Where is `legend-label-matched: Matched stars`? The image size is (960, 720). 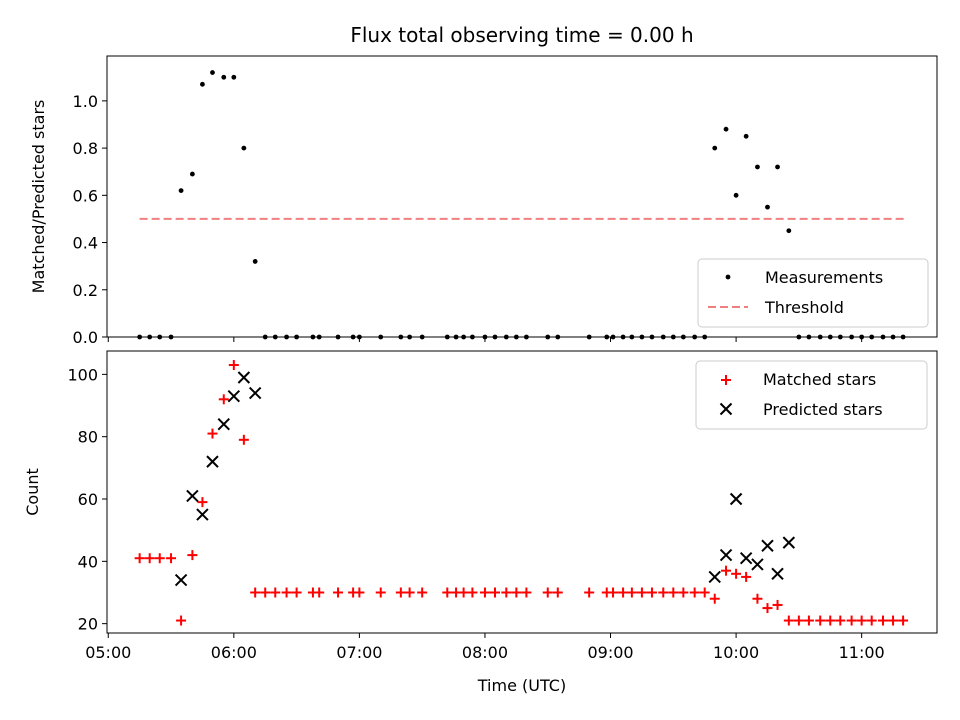
legend-label-matched: Matched stars is located at coordinates (819, 379).